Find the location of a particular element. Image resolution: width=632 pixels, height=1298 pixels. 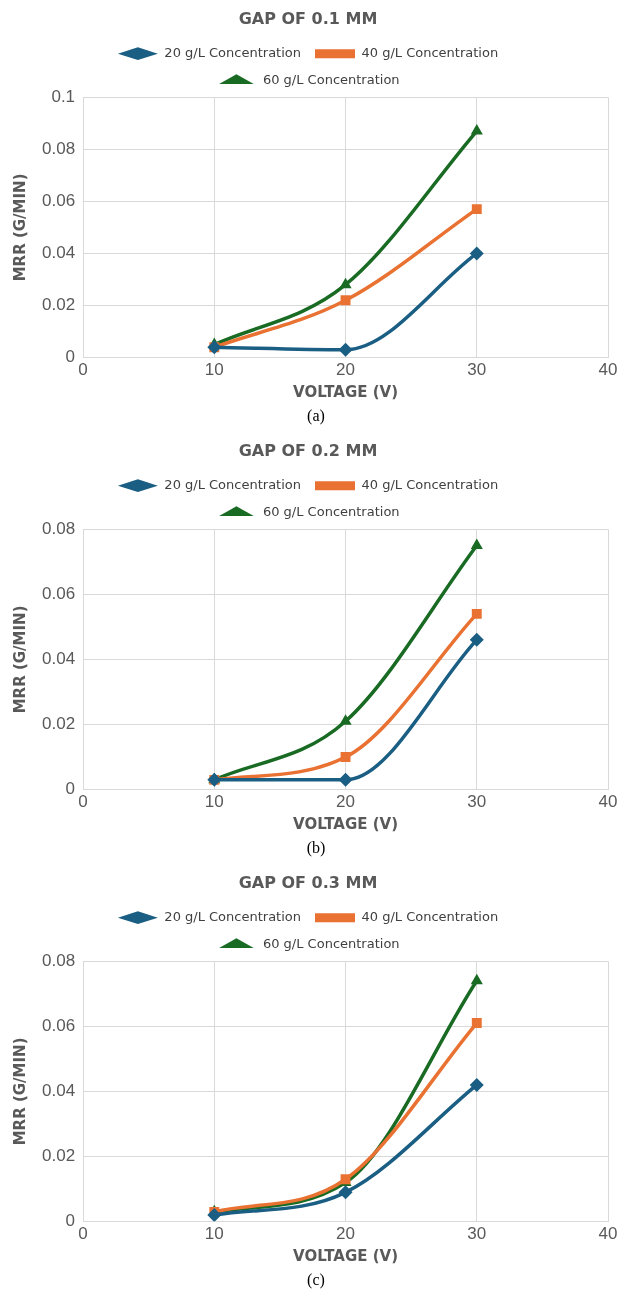

text: (a) is located at coordinates (316, 416).